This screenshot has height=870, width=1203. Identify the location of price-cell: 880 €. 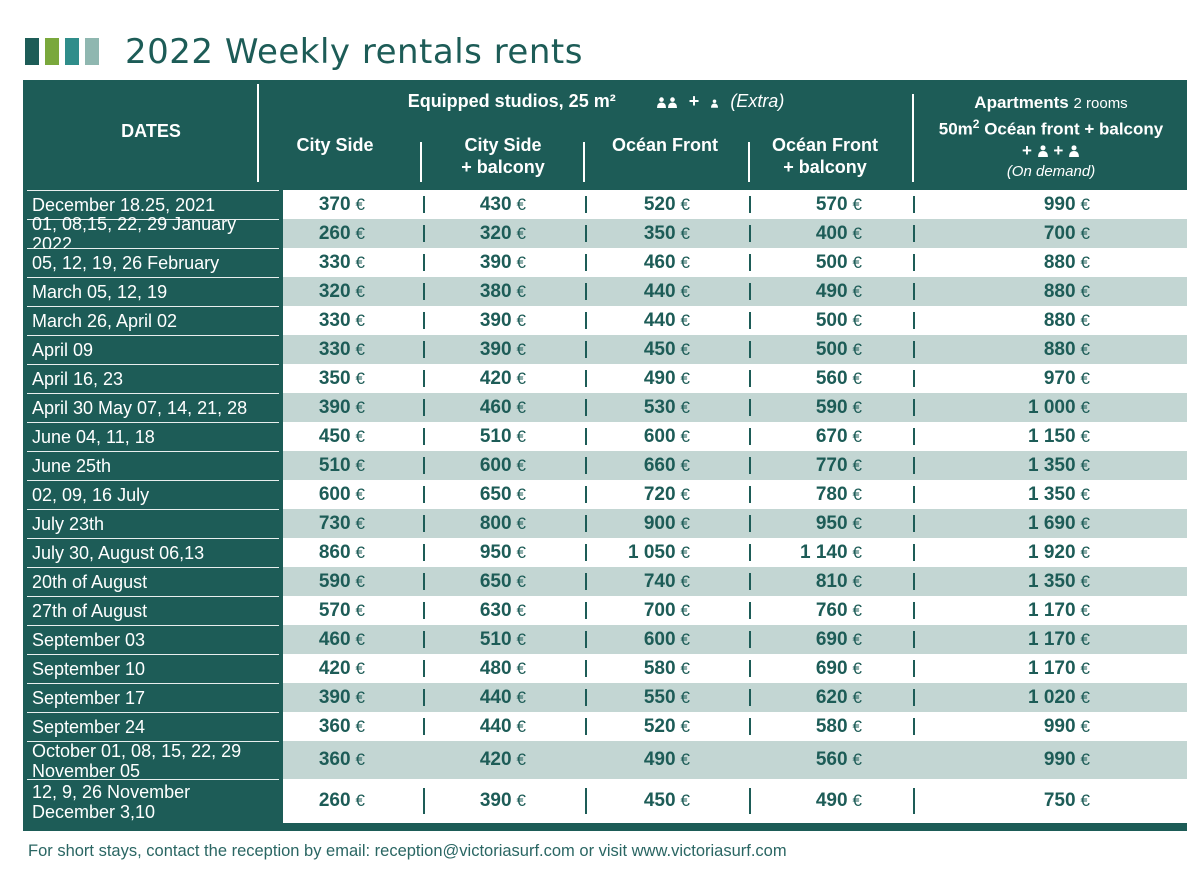
(1067, 349).